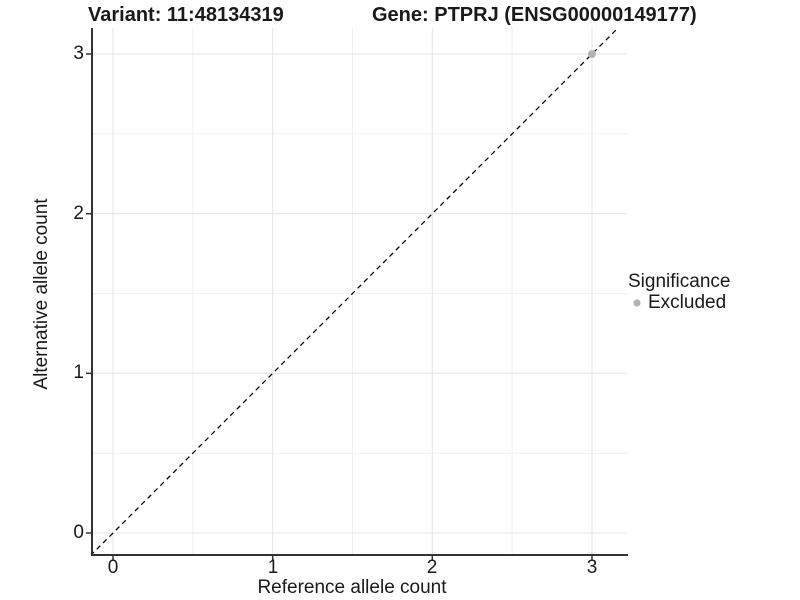 This screenshot has height=600, width=800. I want to click on legend-title: Significance, so click(679, 281).